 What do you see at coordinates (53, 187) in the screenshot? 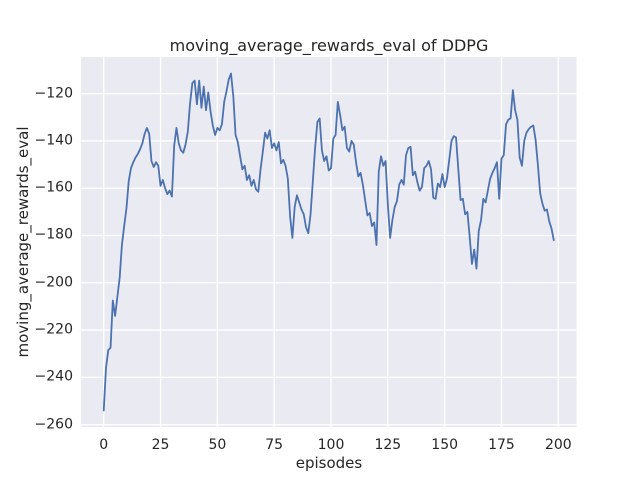
I see `y-tick-label: −160` at bounding box center [53, 187].